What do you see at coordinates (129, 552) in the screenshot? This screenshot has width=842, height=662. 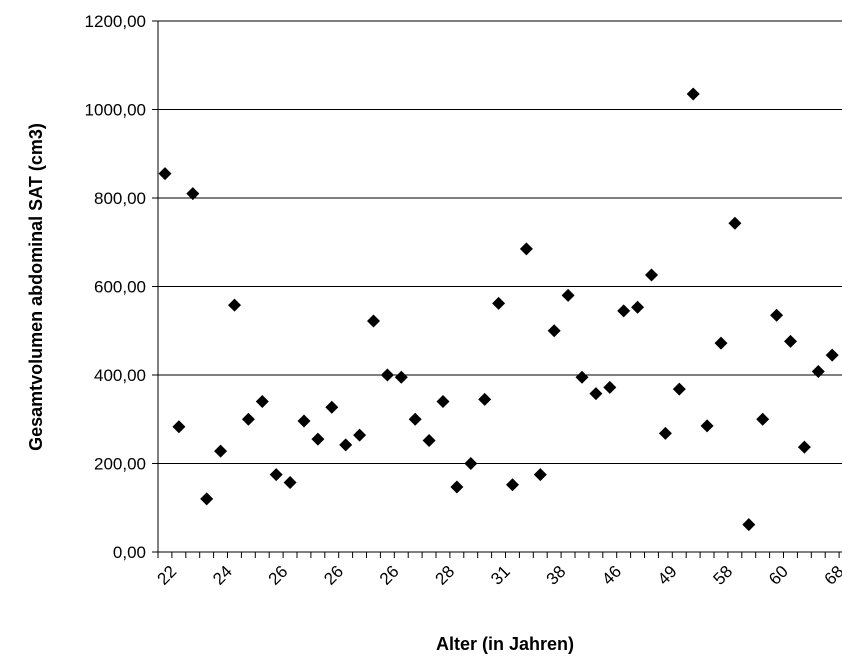 I see `y-tick-label: 0,00` at bounding box center [129, 552].